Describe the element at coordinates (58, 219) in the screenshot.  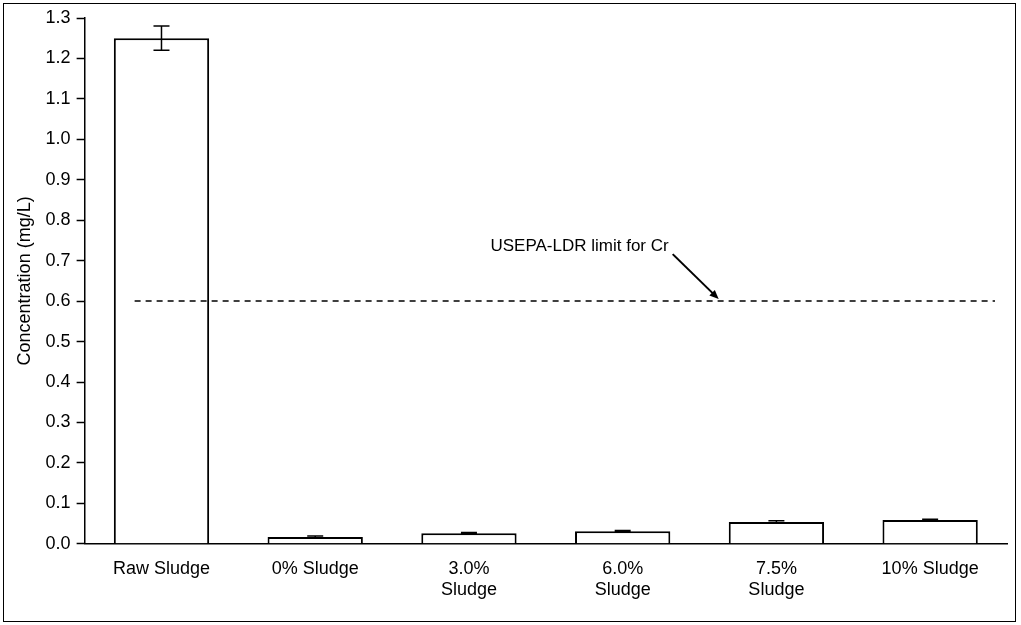
I see `y-tick-label: 0.8` at that location.